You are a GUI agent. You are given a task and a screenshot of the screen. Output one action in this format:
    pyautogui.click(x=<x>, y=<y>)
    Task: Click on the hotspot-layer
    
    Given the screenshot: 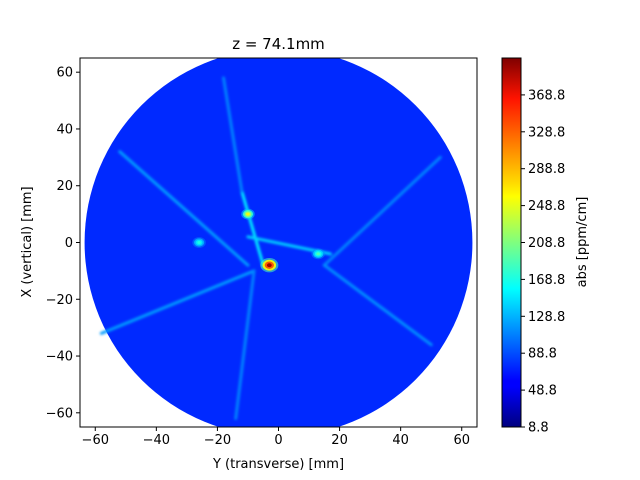 What is the action you would take?
    pyautogui.click(x=258, y=240)
    